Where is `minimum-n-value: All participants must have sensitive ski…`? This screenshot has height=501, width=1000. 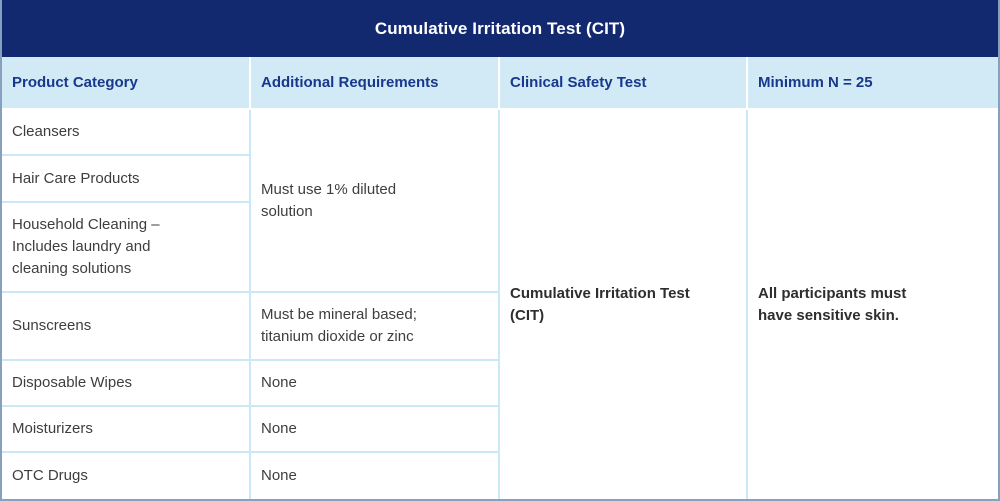
minimum-n-value: All participants must have sensitive ski… is located at coordinates (832, 304).